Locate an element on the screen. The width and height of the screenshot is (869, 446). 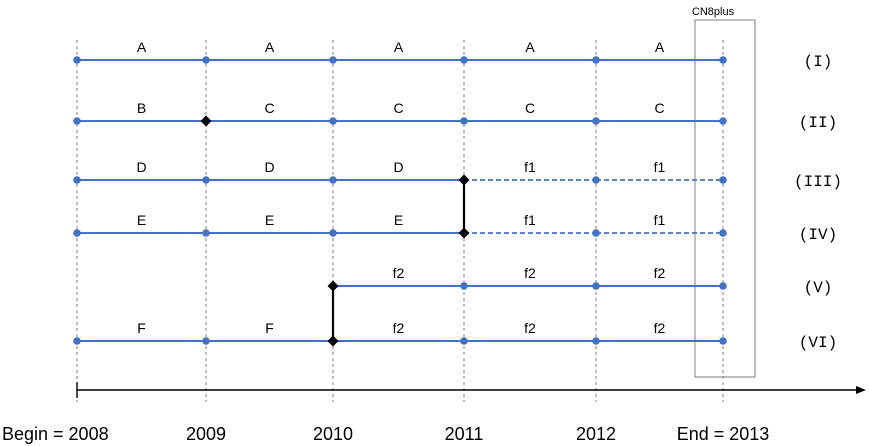
year-label-5: End = 2013 is located at coordinates (723, 434).